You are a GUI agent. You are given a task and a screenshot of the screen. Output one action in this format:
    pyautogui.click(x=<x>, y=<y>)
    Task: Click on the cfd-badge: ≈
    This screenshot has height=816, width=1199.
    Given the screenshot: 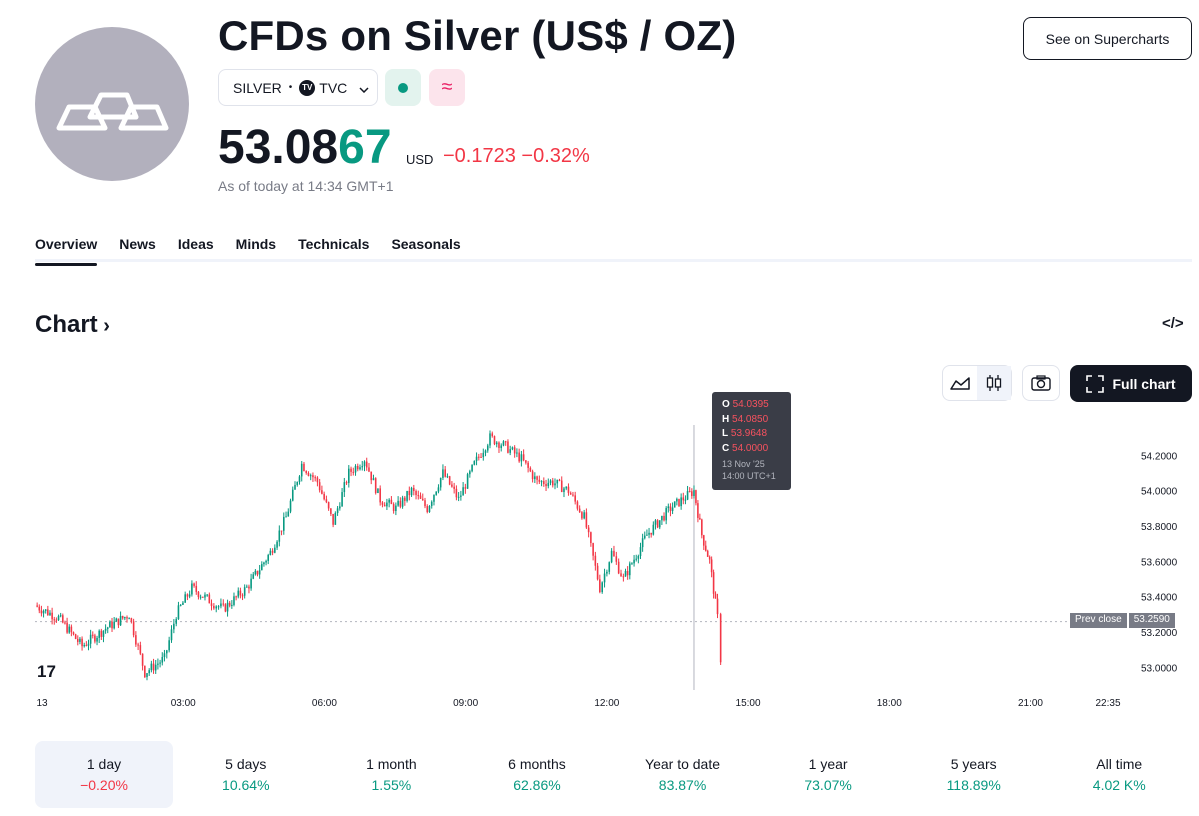 What is the action you would take?
    pyautogui.click(x=447, y=87)
    